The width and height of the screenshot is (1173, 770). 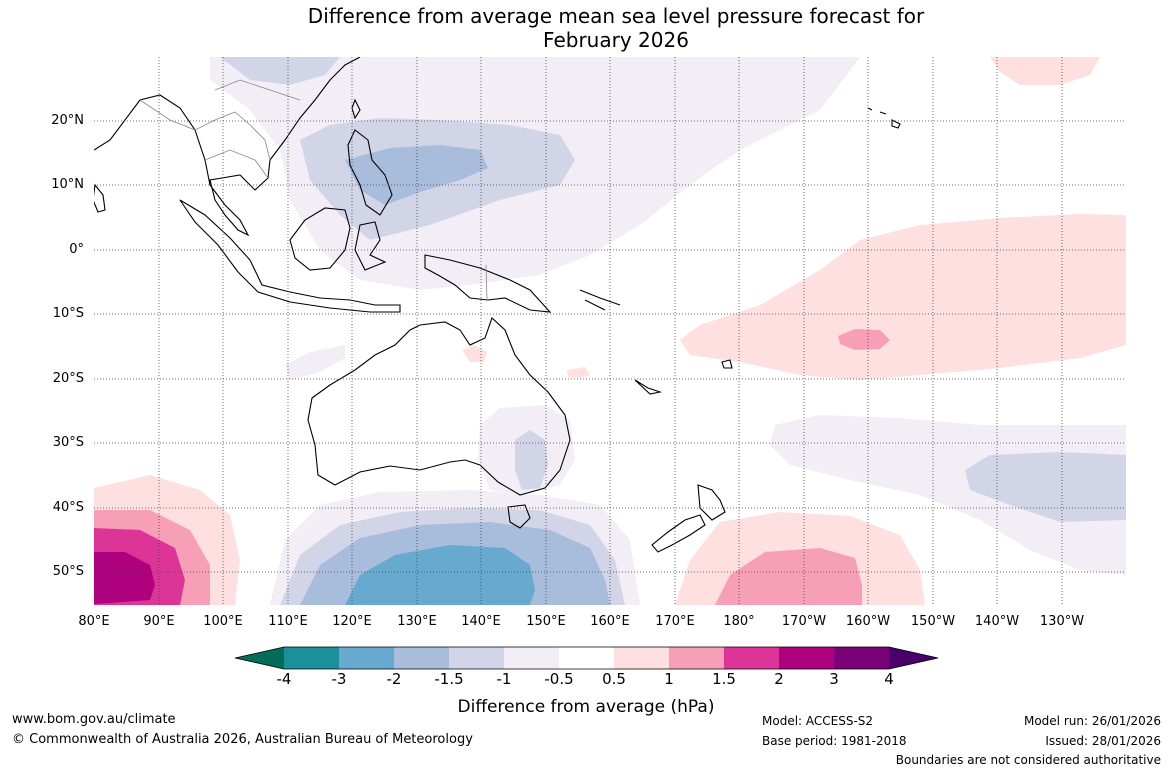 I want to click on anomaly-region-pos-1-south-pacific, so click(x=788, y=576).